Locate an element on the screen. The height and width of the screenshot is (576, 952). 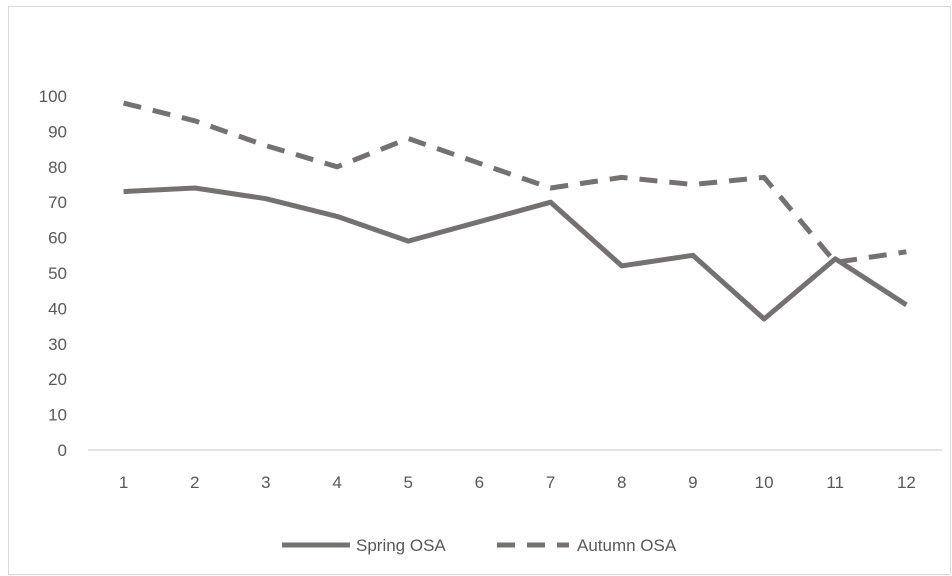
x-tick-label: 11 is located at coordinates (835, 482).